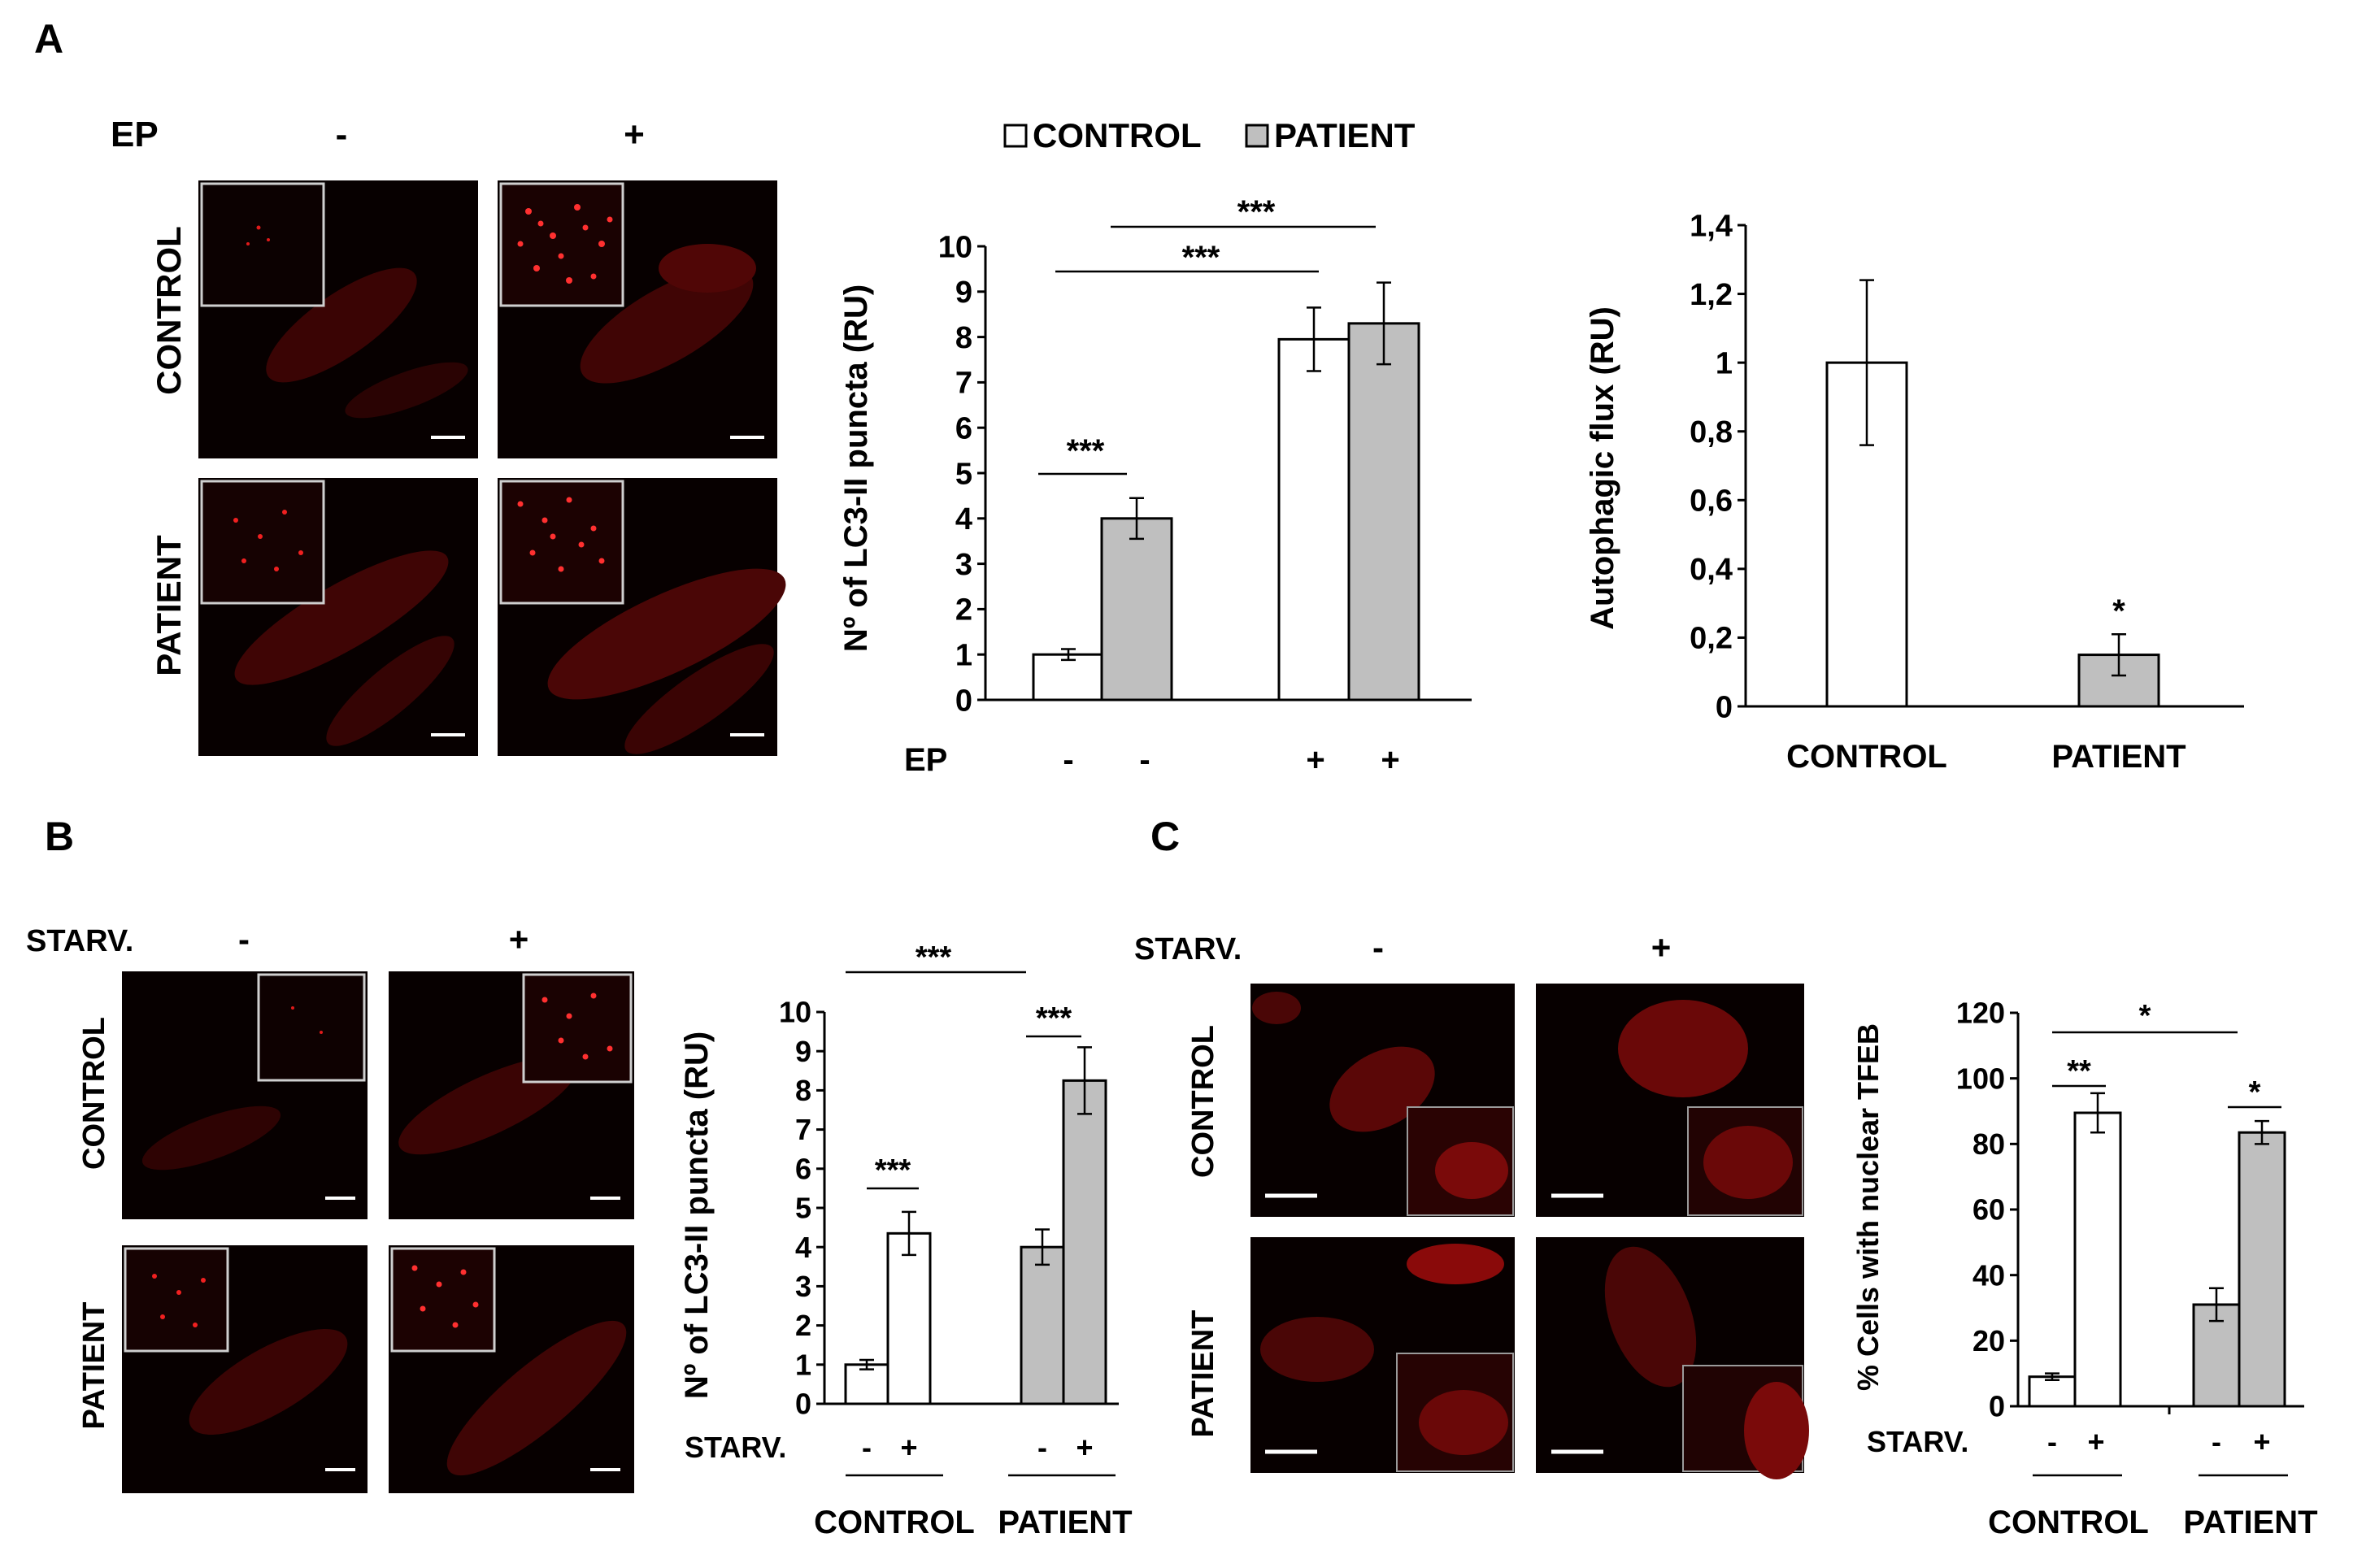  Describe the element at coordinates (925, 760) in the screenshot. I see `chart-a-treatment-label: EP` at that location.